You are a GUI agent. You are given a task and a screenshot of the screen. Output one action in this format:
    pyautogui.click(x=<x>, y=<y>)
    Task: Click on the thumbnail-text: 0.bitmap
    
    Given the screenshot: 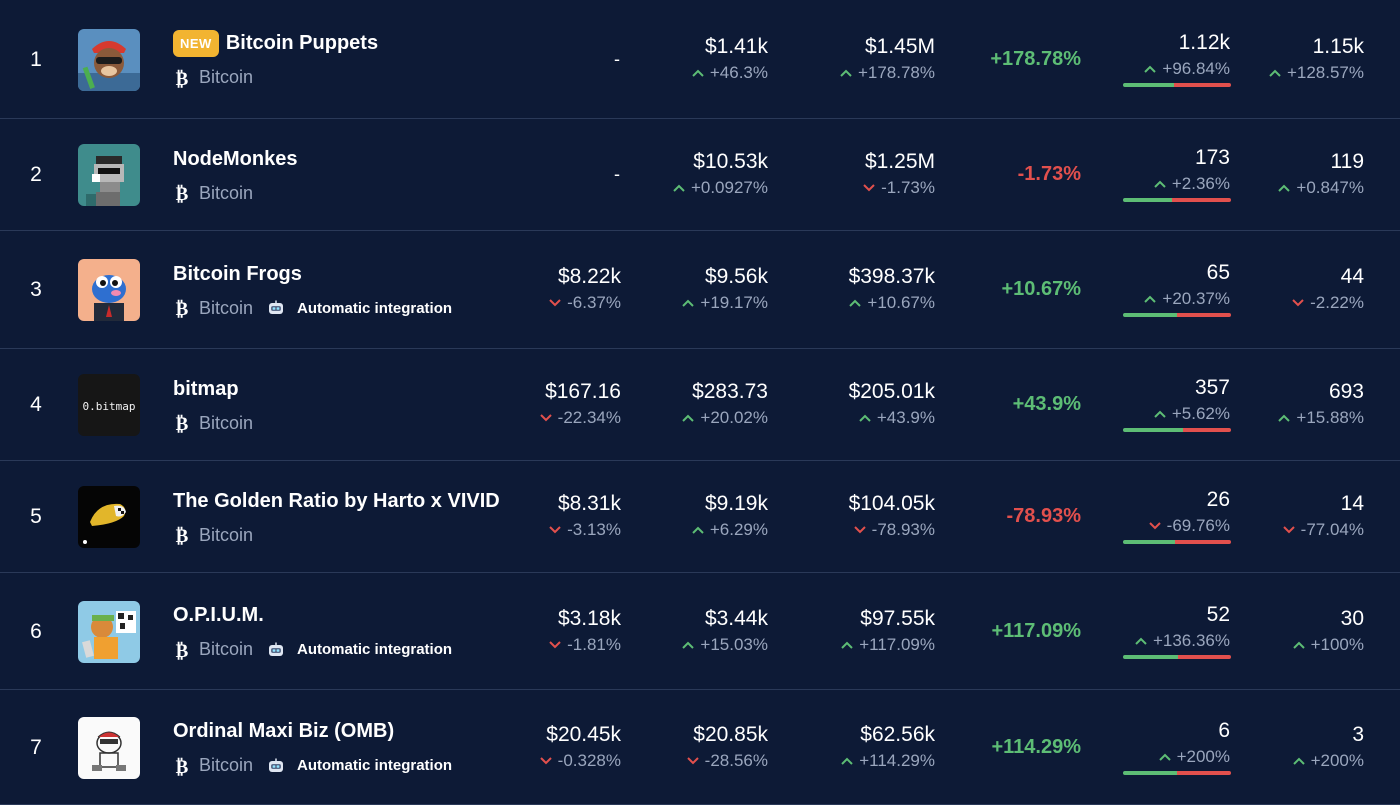 What is the action you would take?
    pyautogui.click(x=109, y=406)
    